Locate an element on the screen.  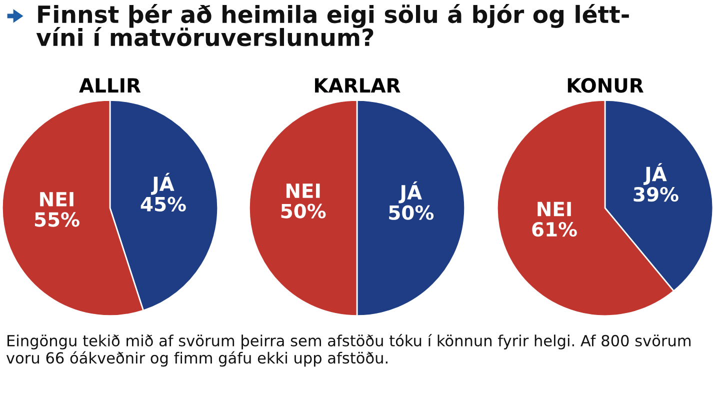
data-label: 39% is located at coordinates (656, 194).